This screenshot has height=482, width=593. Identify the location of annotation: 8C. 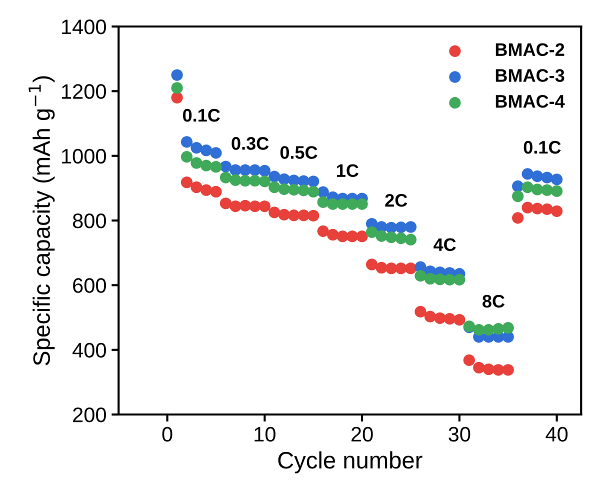
(493, 301).